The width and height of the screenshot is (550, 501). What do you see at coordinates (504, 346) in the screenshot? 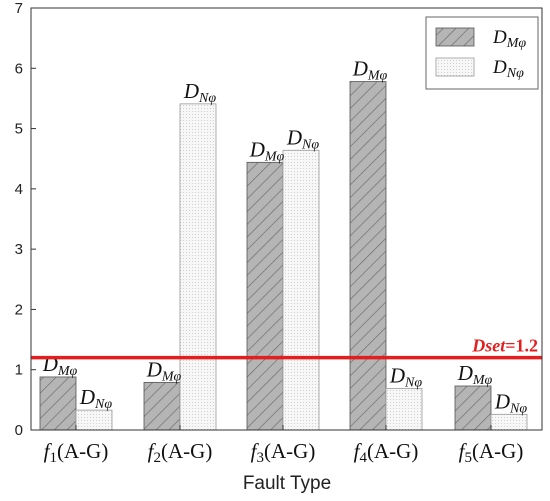
I see `threshold-label: Dset=1.2` at bounding box center [504, 346].